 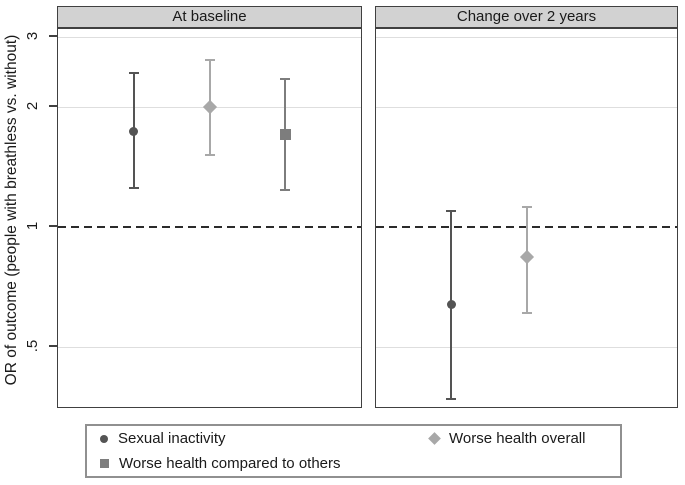 I want to click on legend-item-sexual-inactivity: Sexual inactivity, so click(x=265, y=438).